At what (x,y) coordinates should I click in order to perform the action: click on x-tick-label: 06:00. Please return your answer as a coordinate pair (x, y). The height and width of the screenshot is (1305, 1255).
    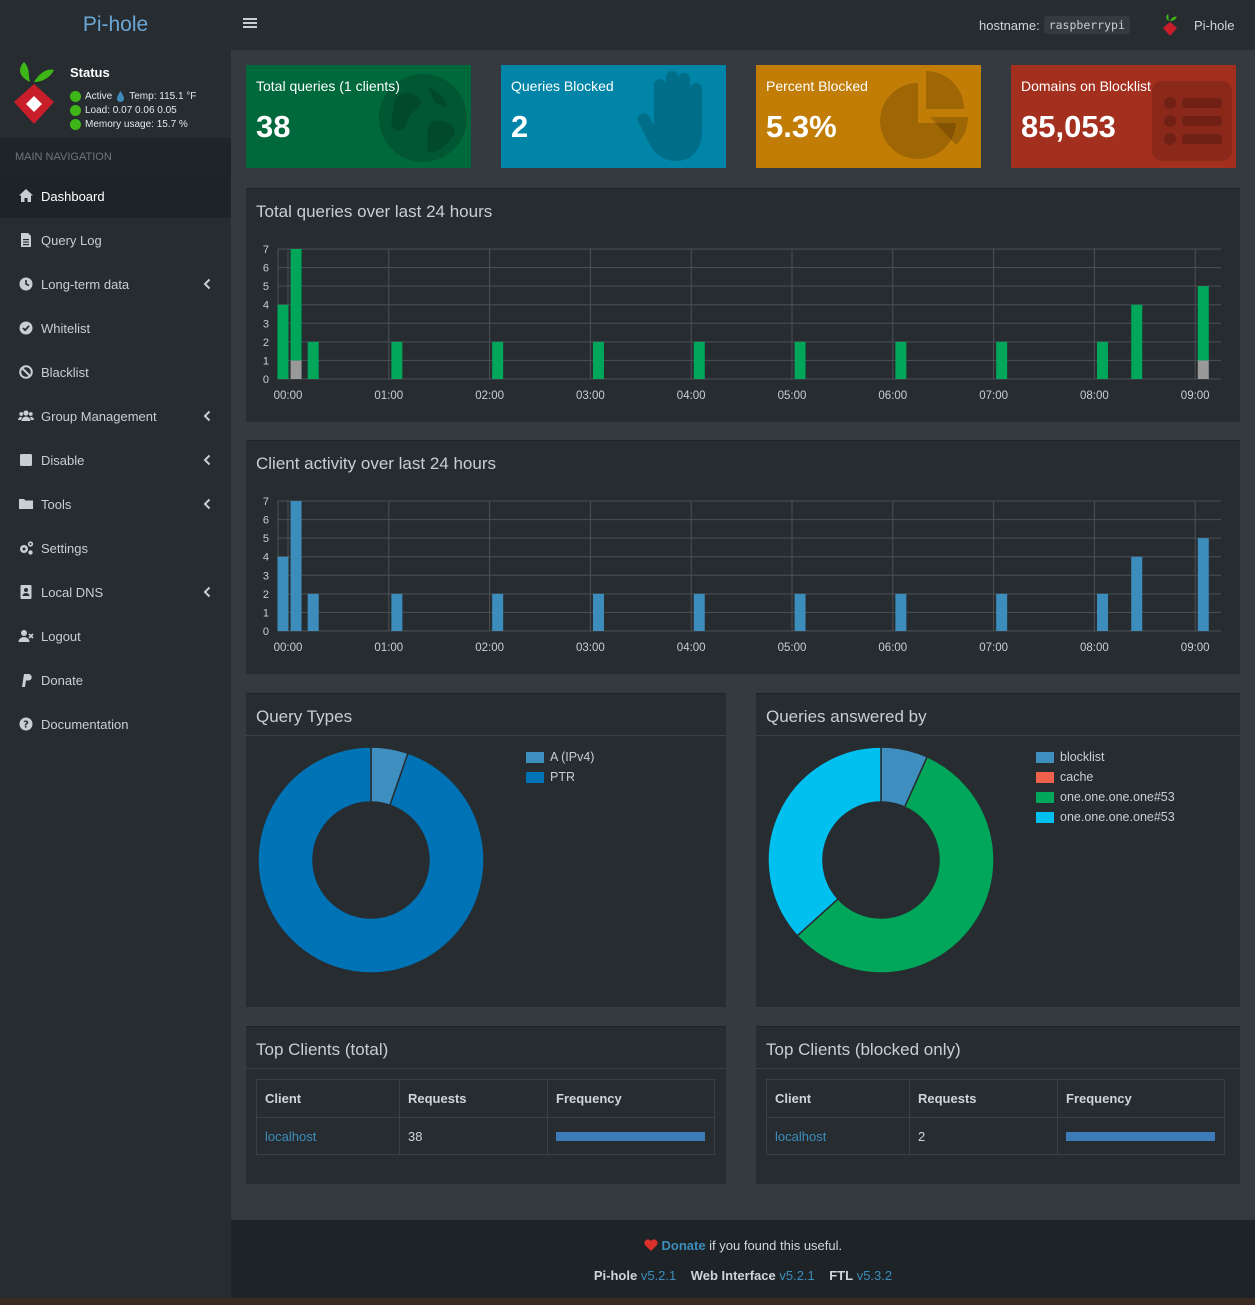
    Looking at the image, I should click on (892, 396).